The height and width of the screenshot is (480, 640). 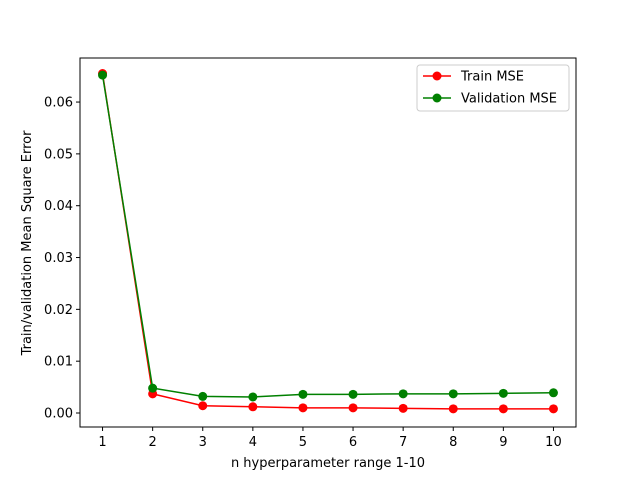 I want to click on legend: Train MSE Validation MSE, so click(x=493, y=88).